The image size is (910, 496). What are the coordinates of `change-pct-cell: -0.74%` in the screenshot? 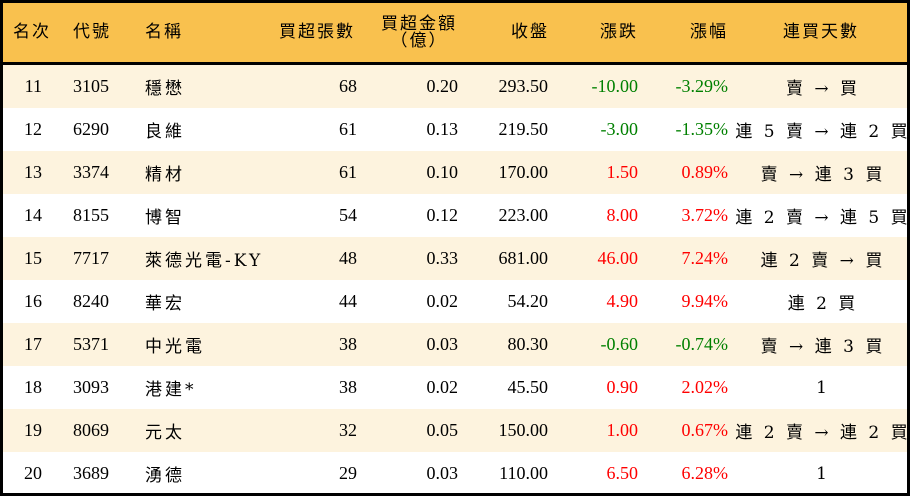 It's located at (702, 344).